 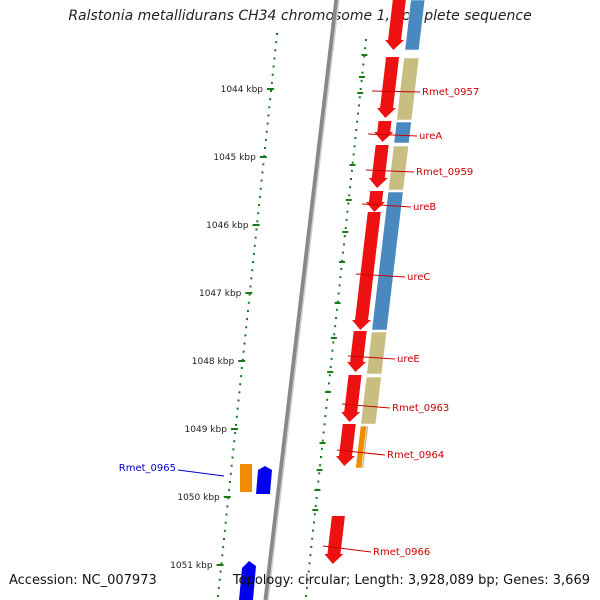 What do you see at coordinates (420, 408) in the screenshot?
I see `gene-label-rmet_0963: Rmet_0963` at bounding box center [420, 408].